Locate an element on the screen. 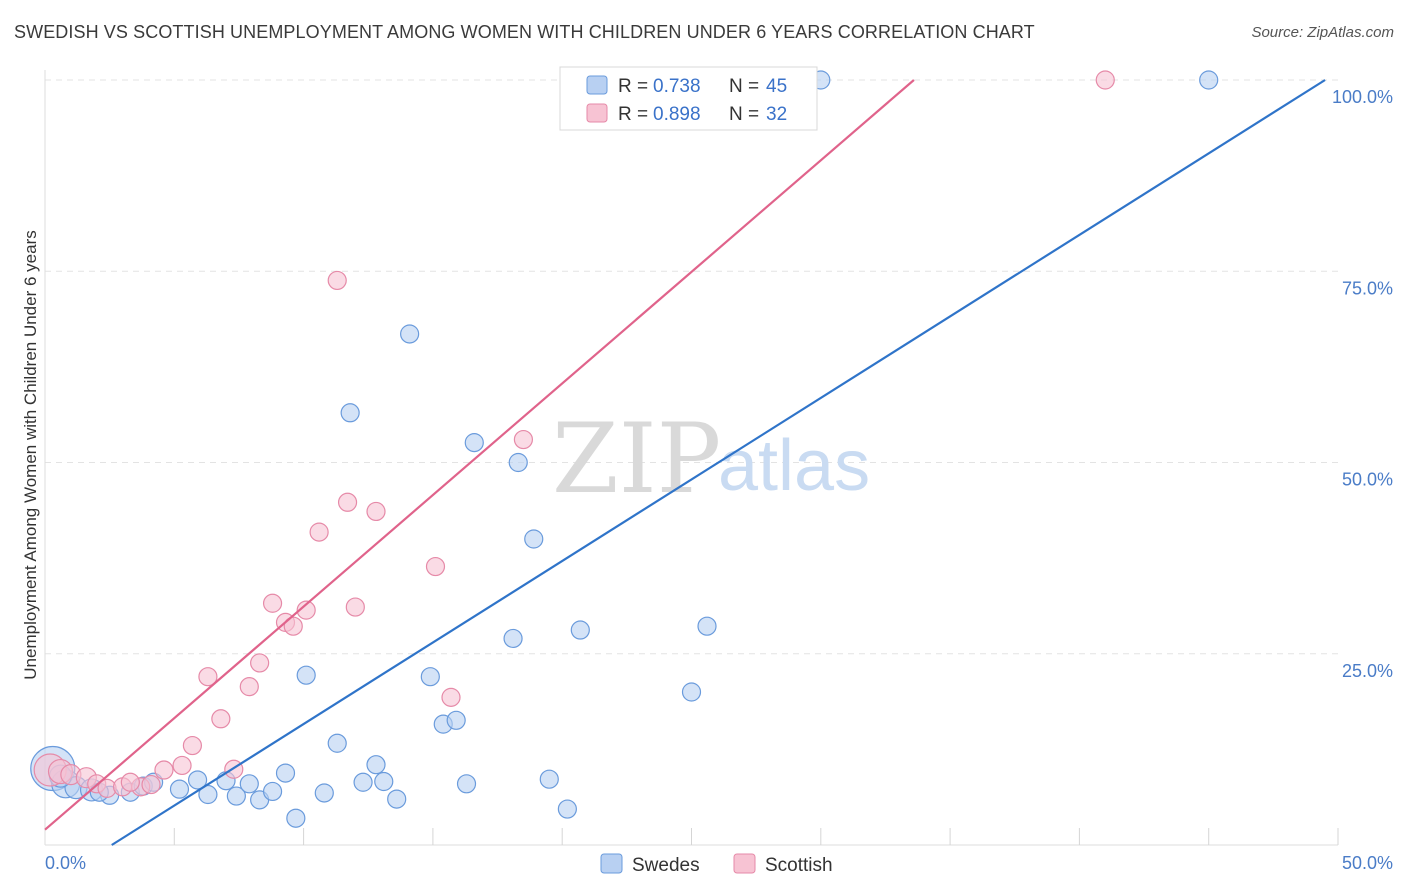 The image size is (1406, 892). swedes-r-label: R = is located at coordinates (633, 86).